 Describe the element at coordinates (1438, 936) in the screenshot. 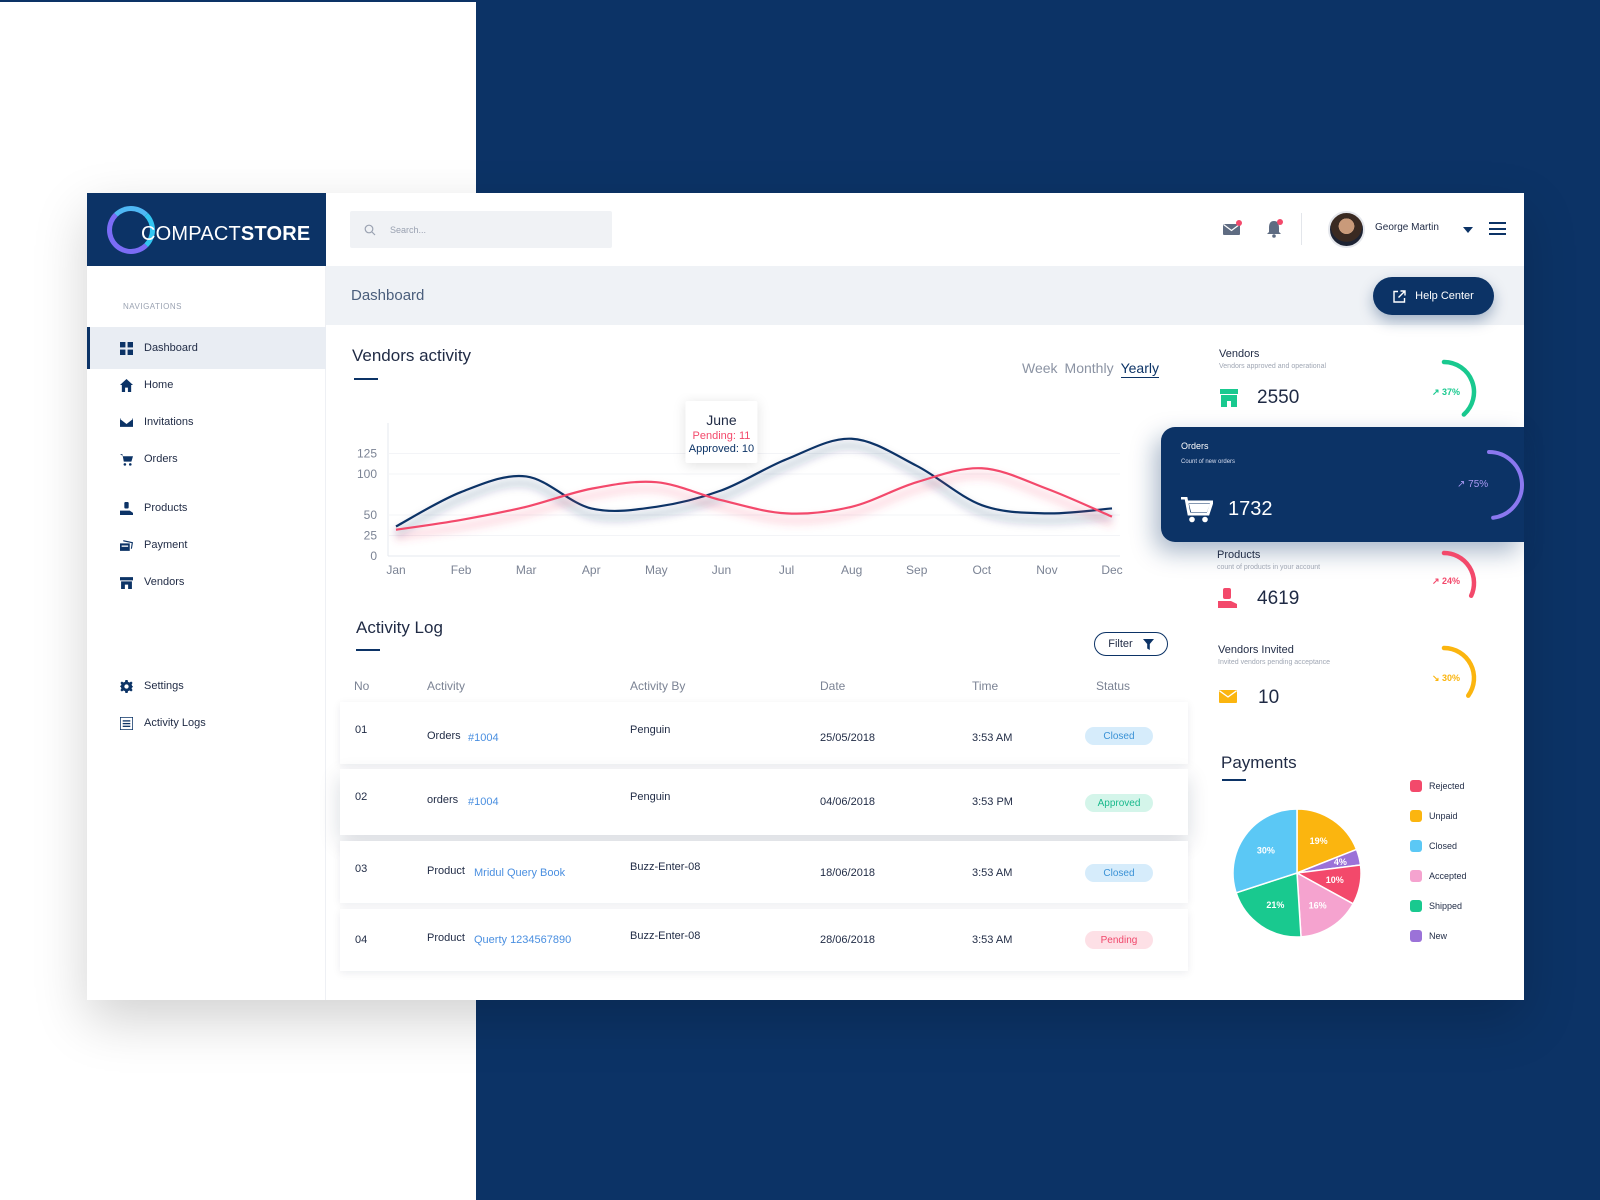

I see `legend-label: New` at that location.